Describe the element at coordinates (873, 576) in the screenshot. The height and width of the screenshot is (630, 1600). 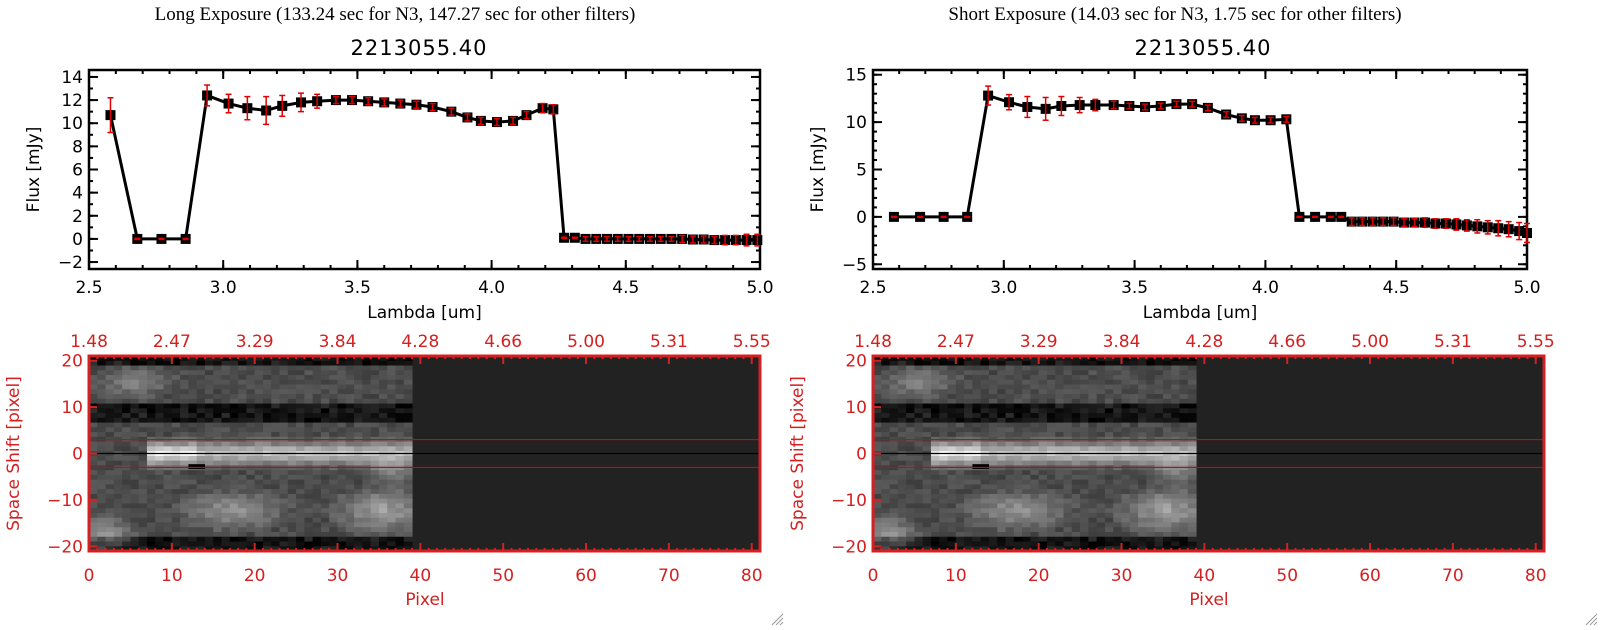
I see `x-tick-label: 0` at that location.